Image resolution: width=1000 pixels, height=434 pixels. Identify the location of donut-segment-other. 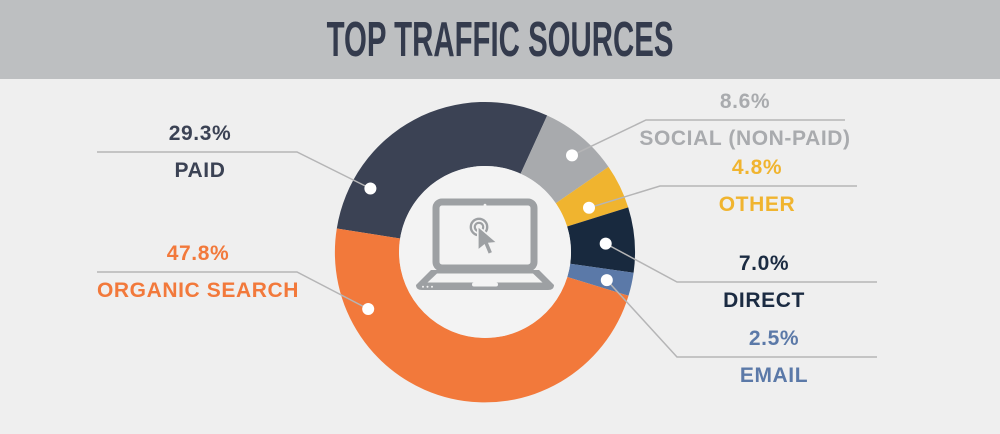
(592, 196).